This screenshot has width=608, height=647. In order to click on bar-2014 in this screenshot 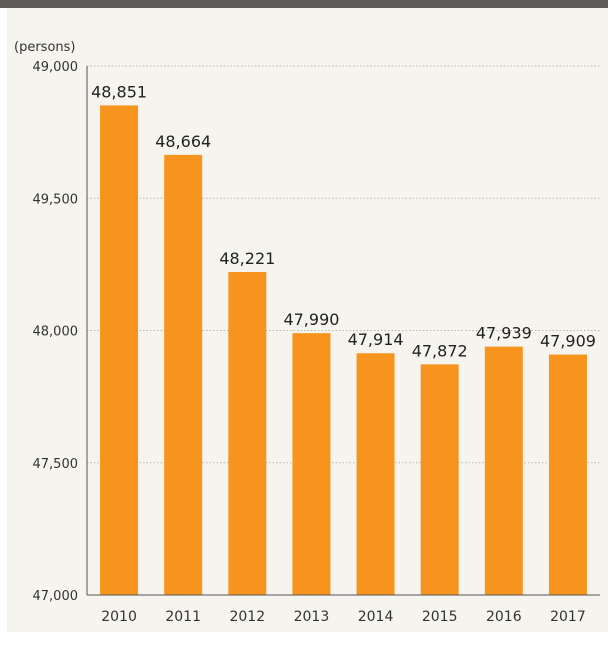, I will do `click(375, 474)`.